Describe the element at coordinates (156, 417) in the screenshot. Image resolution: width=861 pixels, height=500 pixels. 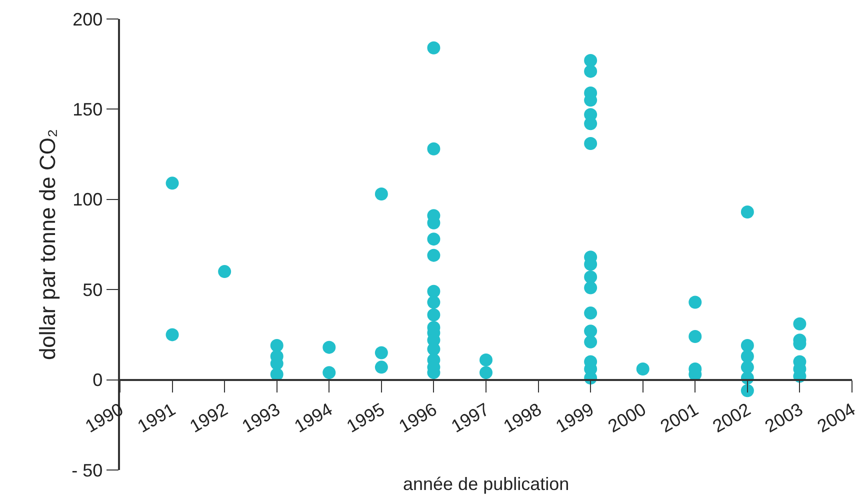
I see `x-tick-label: 1991` at that location.